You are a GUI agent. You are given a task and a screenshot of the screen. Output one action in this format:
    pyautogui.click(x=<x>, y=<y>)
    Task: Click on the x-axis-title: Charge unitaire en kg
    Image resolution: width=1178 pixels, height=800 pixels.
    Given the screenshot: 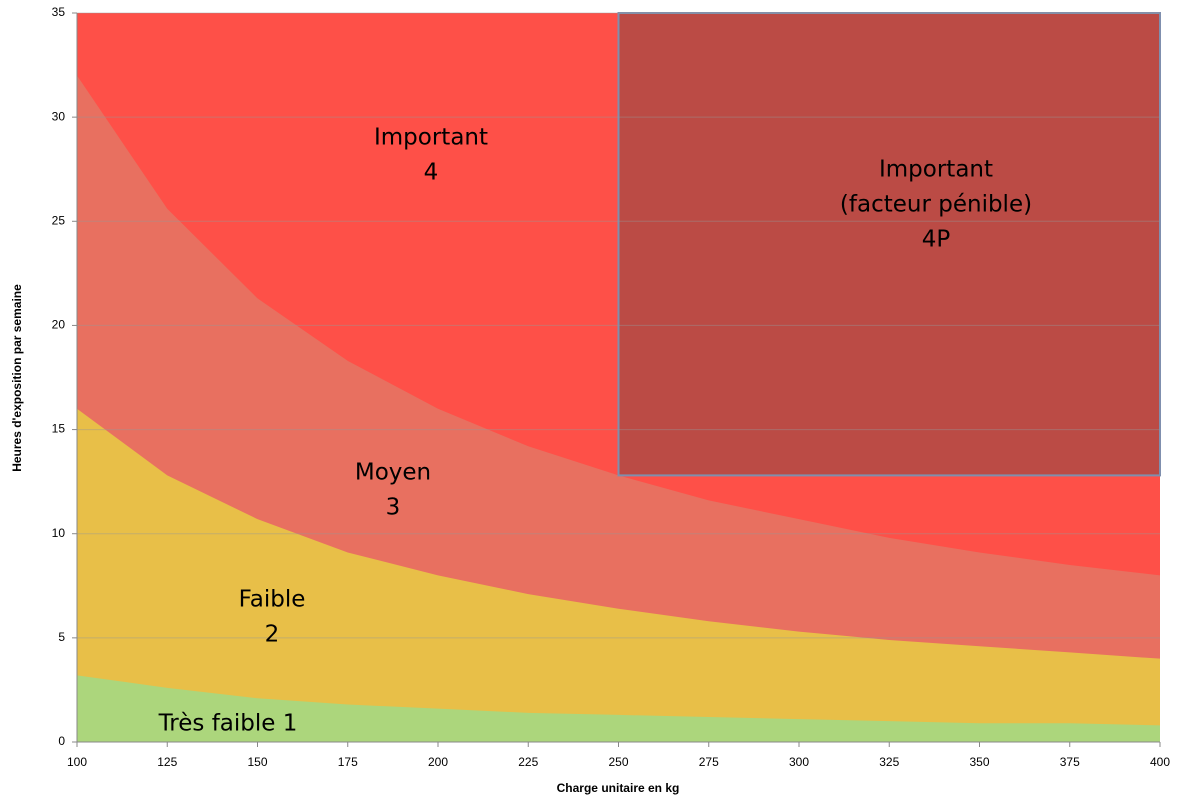 What is the action you would take?
    pyautogui.click(x=618, y=788)
    